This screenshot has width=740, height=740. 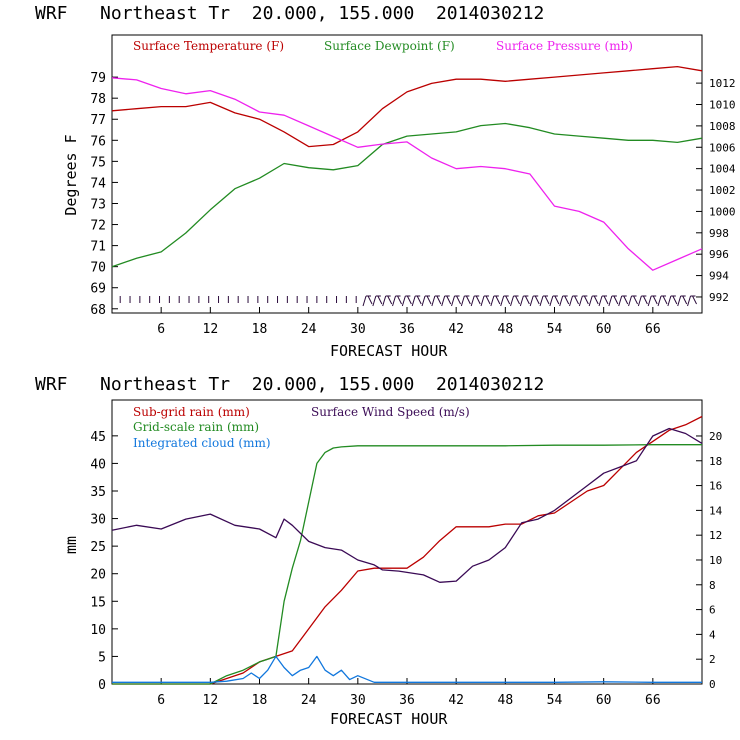 I want to click on y-axis-label: Degrees F, so click(x=71, y=174).